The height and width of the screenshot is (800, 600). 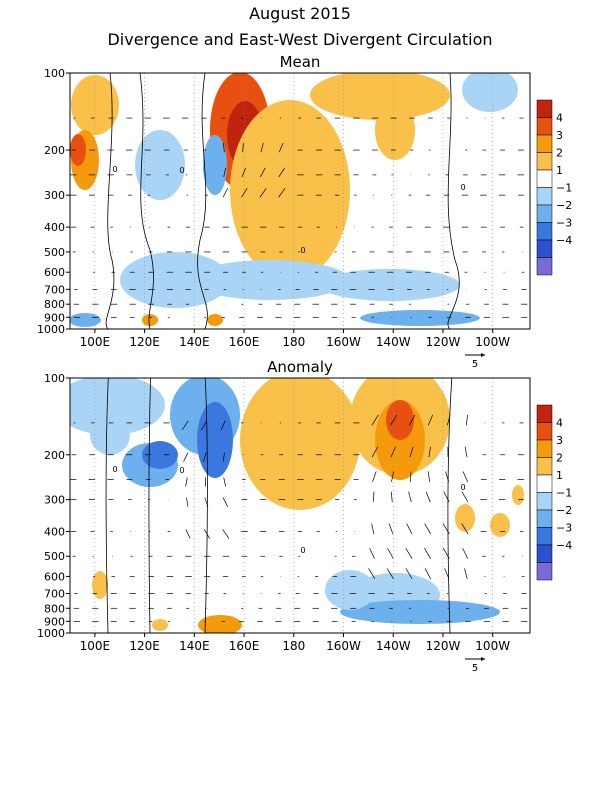 What do you see at coordinates (54, 73) in the screenshot?
I see `y-tick-label: 100` at bounding box center [54, 73].